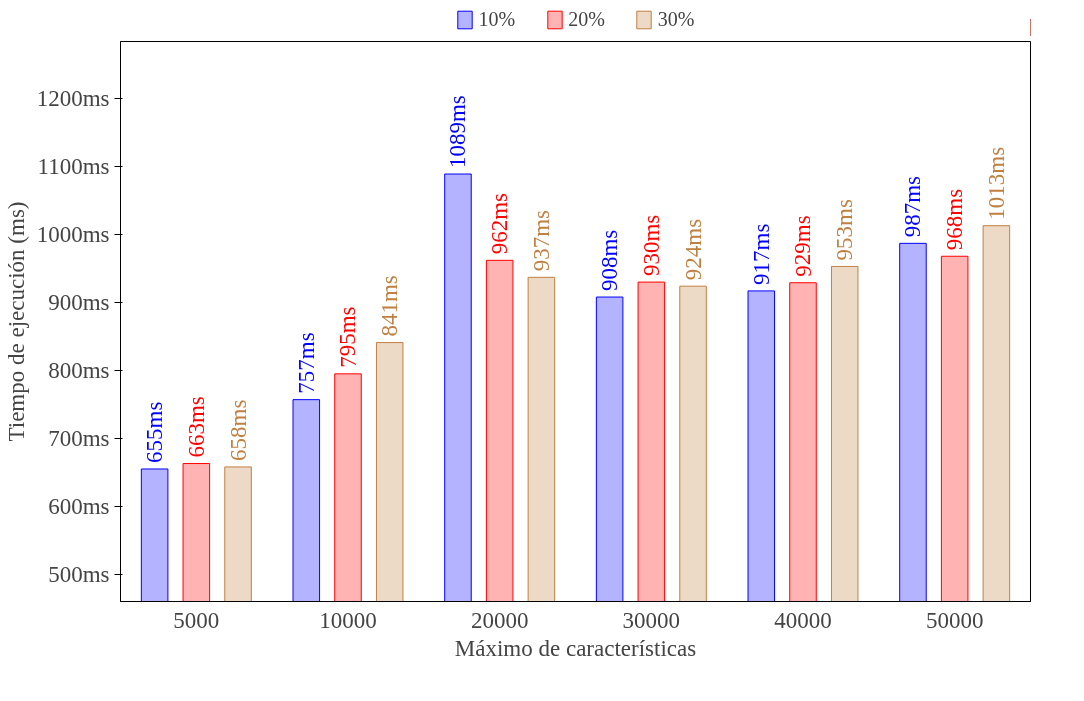 The width and height of the screenshot is (1084, 701). I want to click on x-tick-label: 30000, so click(651, 620).